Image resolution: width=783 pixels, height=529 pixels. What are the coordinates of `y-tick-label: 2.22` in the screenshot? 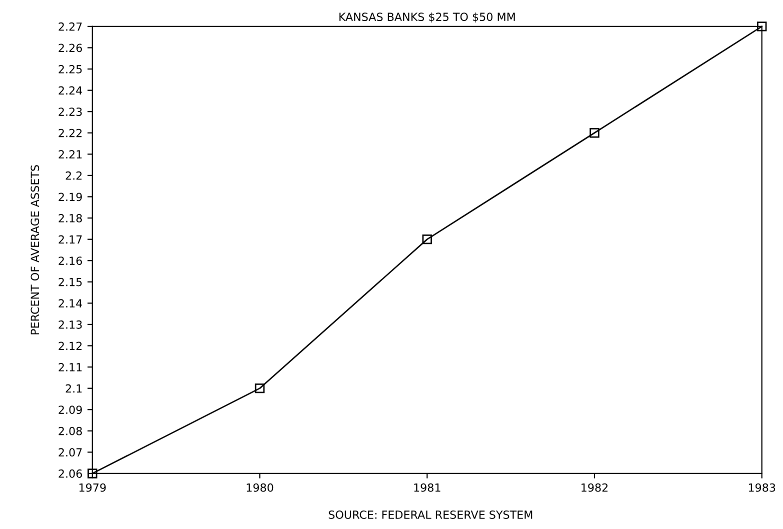 It's located at (70, 133).